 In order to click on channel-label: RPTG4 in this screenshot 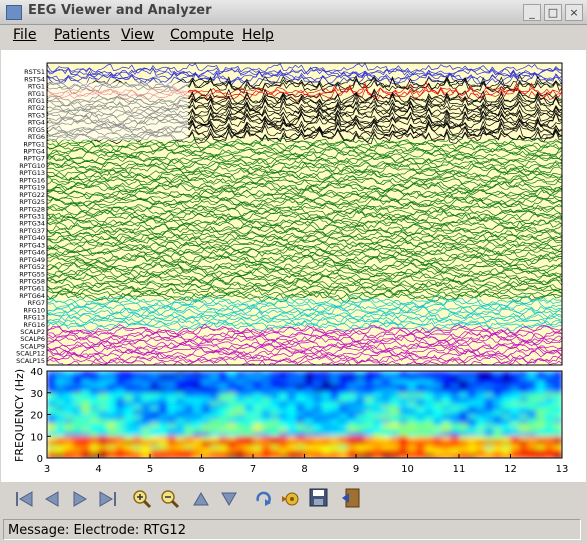, I will do `click(34, 152)`.